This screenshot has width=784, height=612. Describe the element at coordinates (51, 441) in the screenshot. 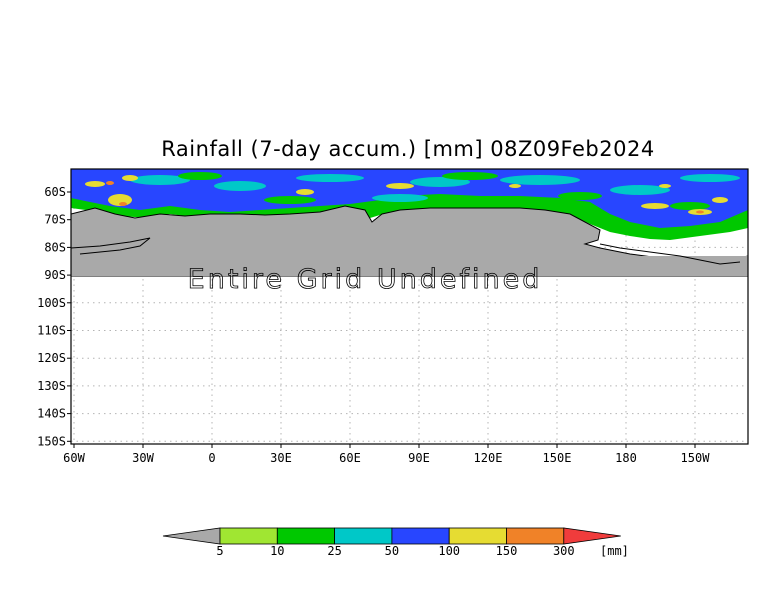

I see `lat-tick-label: 150S` at that location.